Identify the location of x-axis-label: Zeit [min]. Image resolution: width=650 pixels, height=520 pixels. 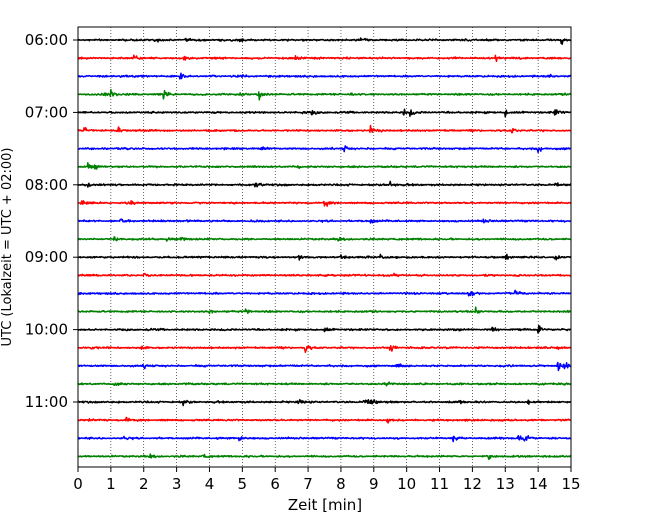
(325, 505).